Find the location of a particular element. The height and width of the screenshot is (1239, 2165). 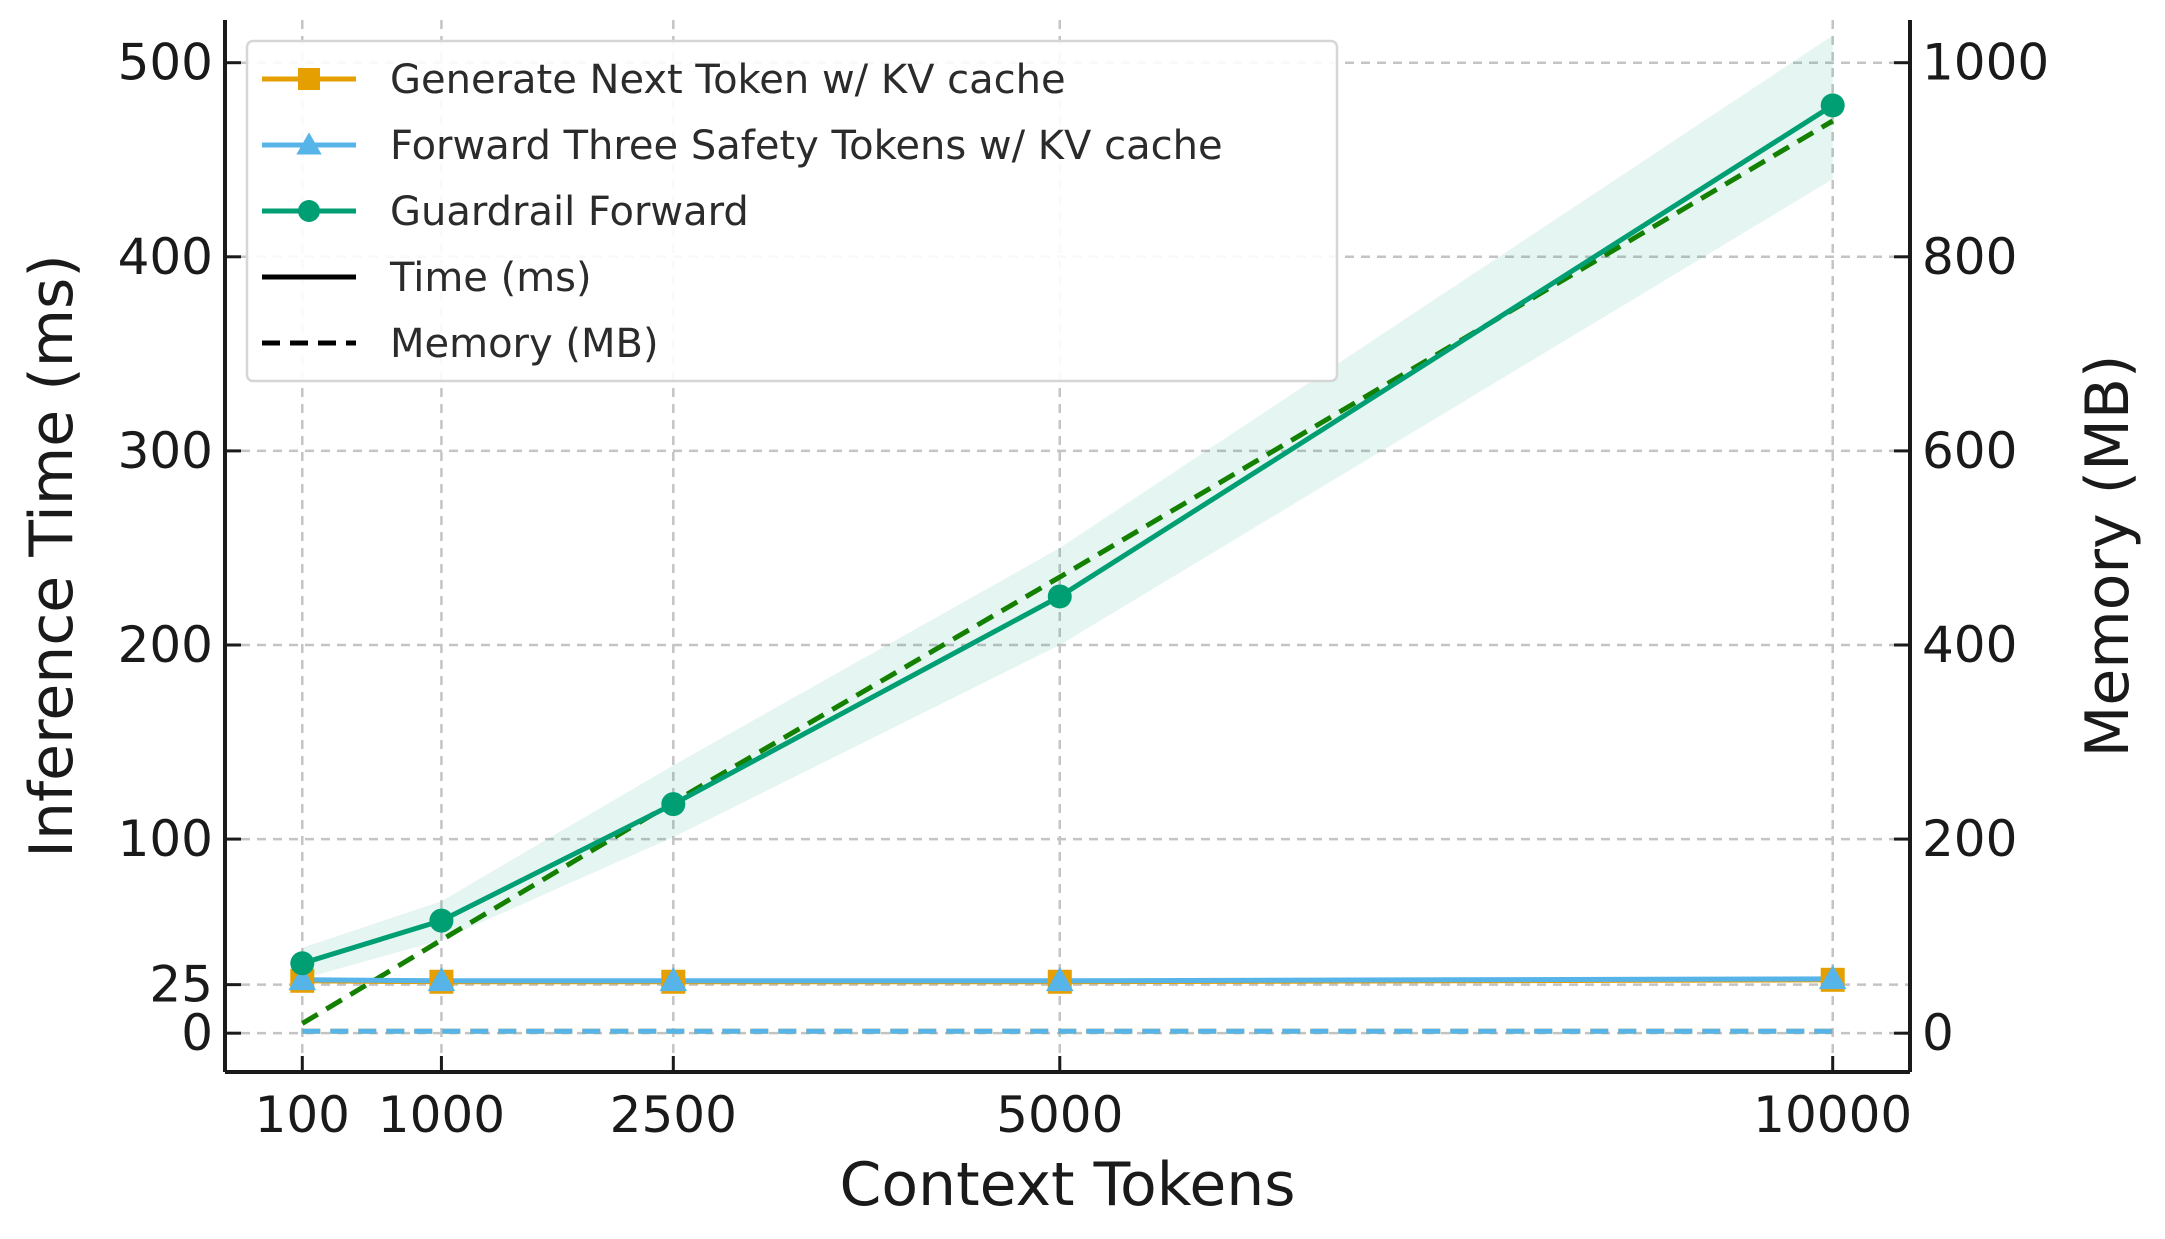

right-tick-label: 0 is located at coordinates (1938, 1033).